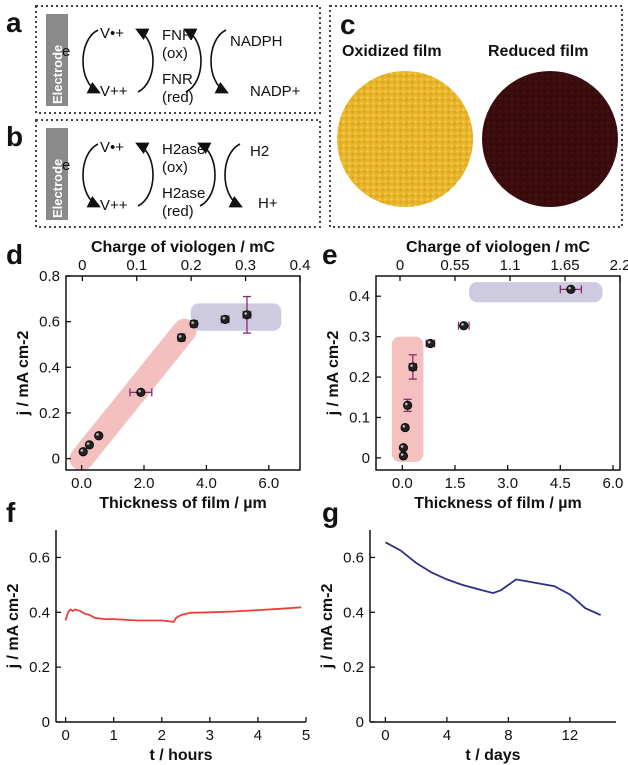 The width and height of the screenshot is (628, 765). What do you see at coordinates (508, 735) in the screenshot?
I see `x-tick-label-g-2: 8` at bounding box center [508, 735].